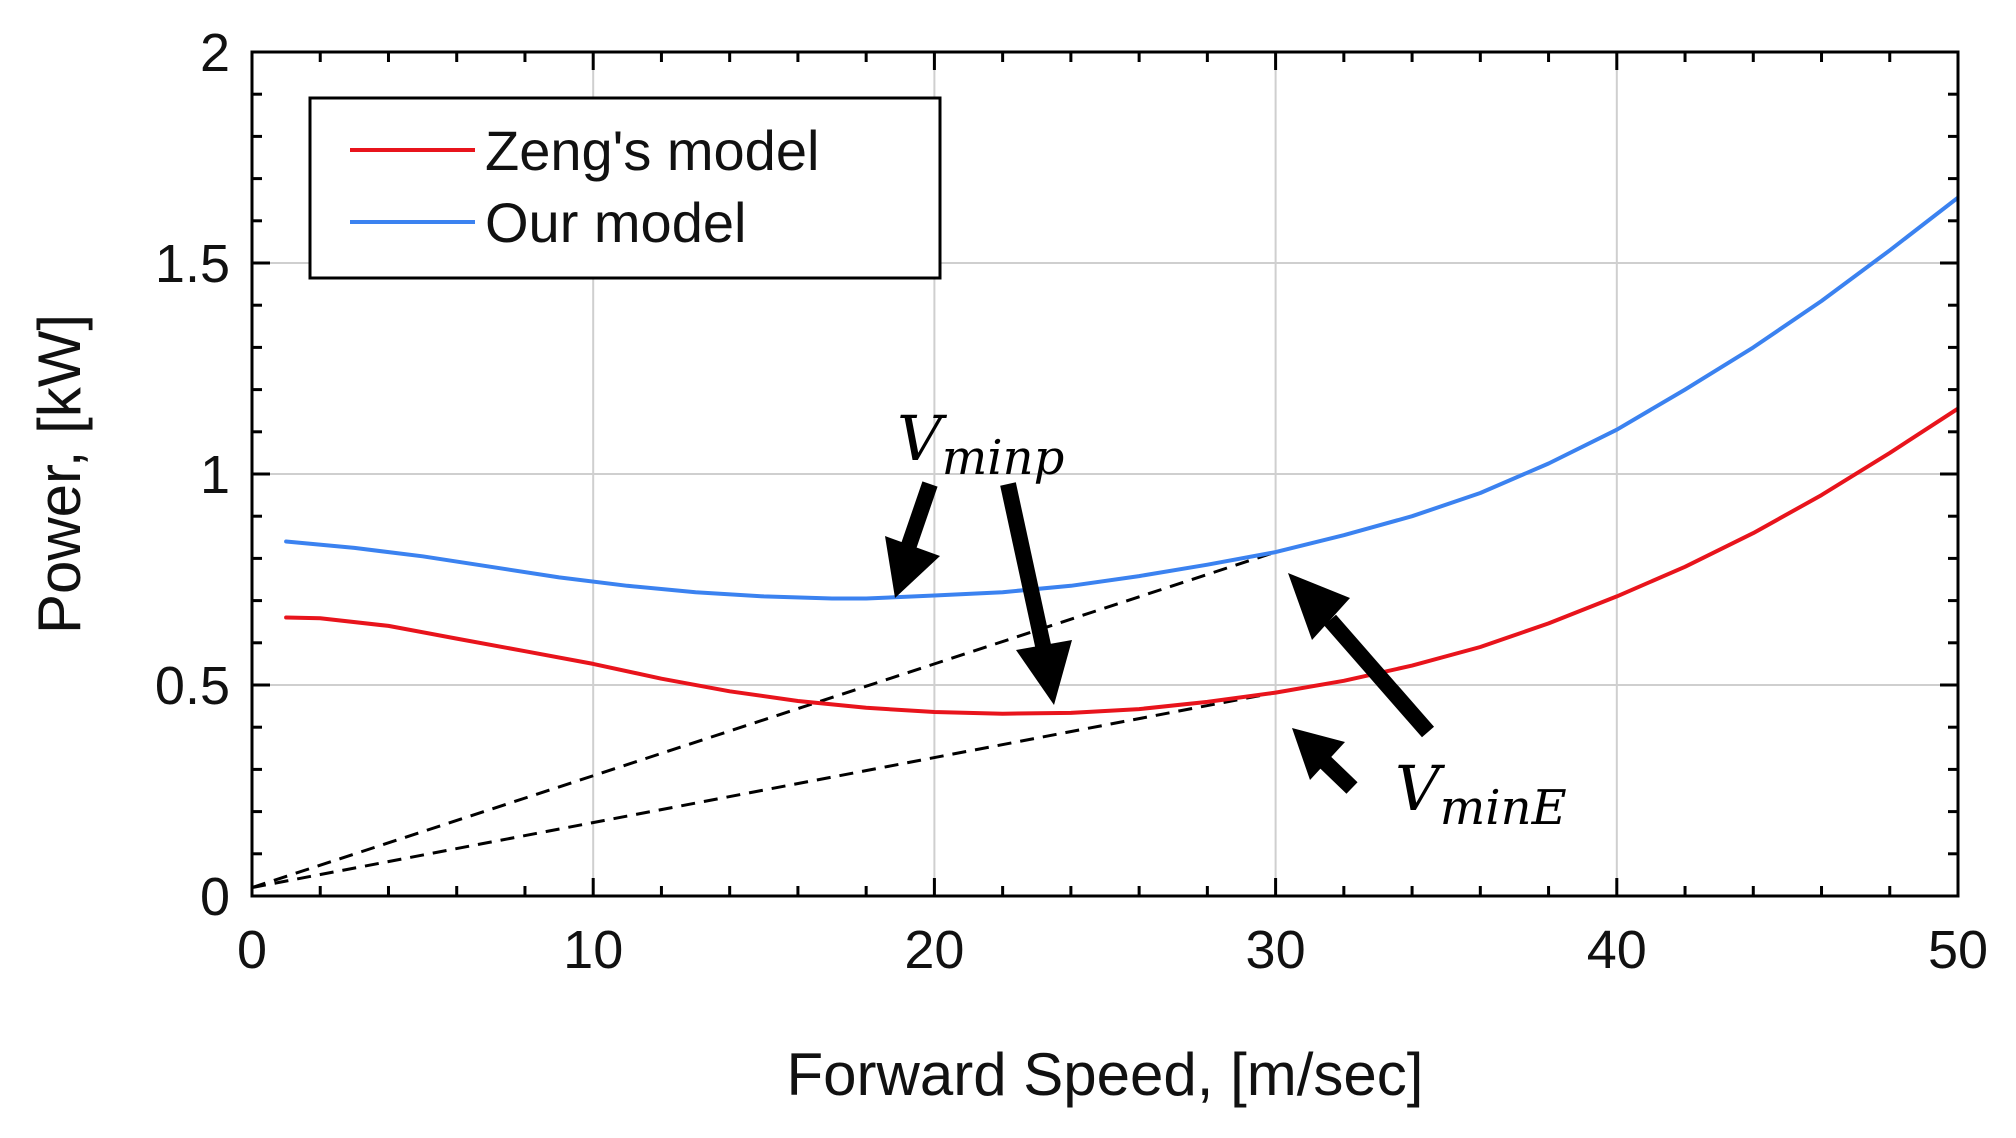 The height and width of the screenshot is (1138, 2016). Describe the element at coordinates (922, 438) in the screenshot. I see `annotation-vminp-main: V` at that location.